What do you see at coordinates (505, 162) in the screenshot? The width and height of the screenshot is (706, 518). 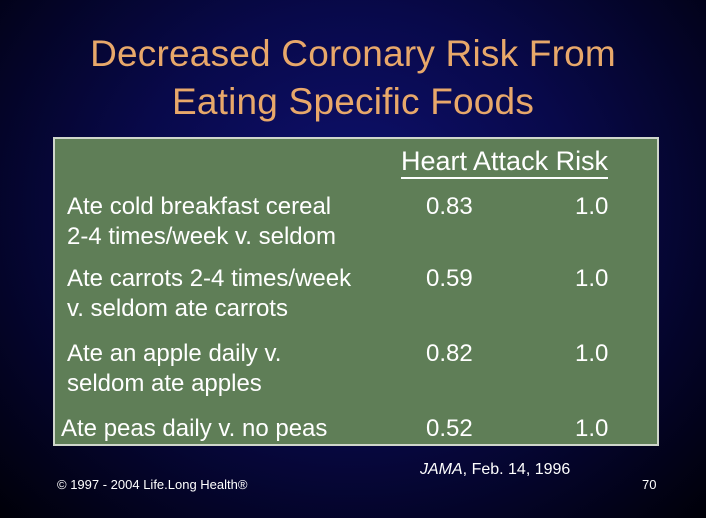 I see `table-header: Heart Attack Risk` at bounding box center [505, 162].